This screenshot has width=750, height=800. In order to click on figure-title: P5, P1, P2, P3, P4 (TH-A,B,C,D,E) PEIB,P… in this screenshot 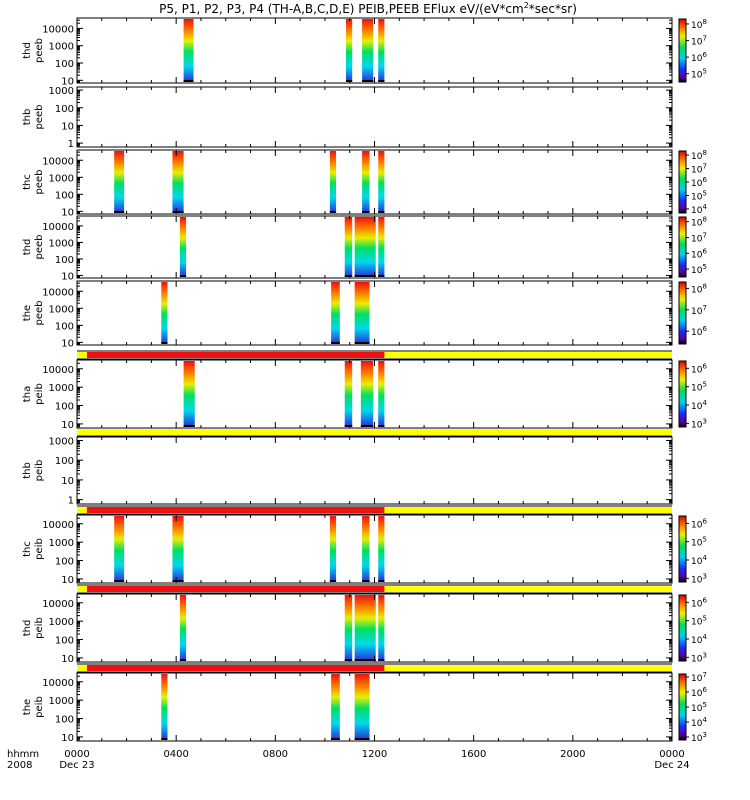, I will do `click(368, 8)`.